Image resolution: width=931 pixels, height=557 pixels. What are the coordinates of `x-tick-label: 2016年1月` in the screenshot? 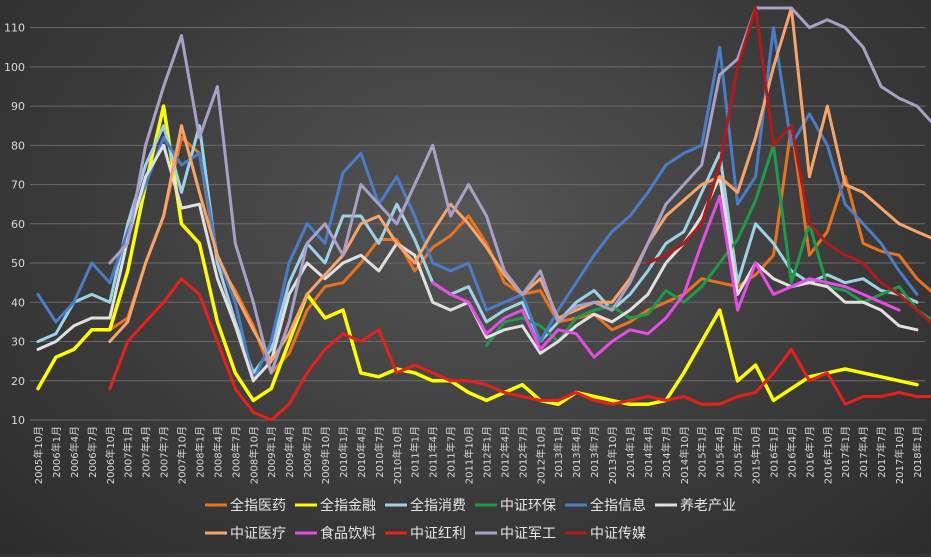 It's located at (773, 452).